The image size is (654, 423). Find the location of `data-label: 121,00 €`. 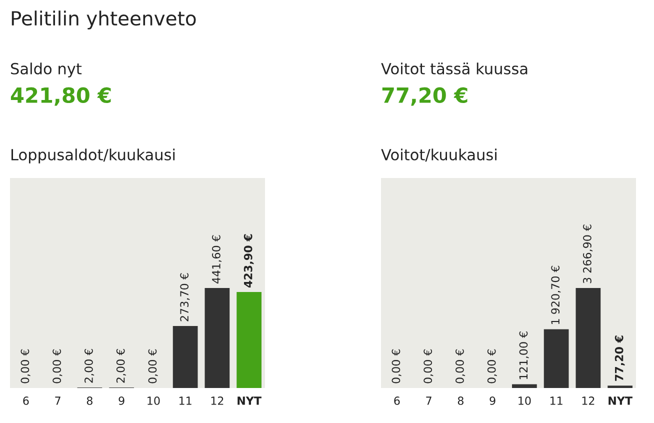

data-label: 121,00 € is located at coordinates (524, 356).